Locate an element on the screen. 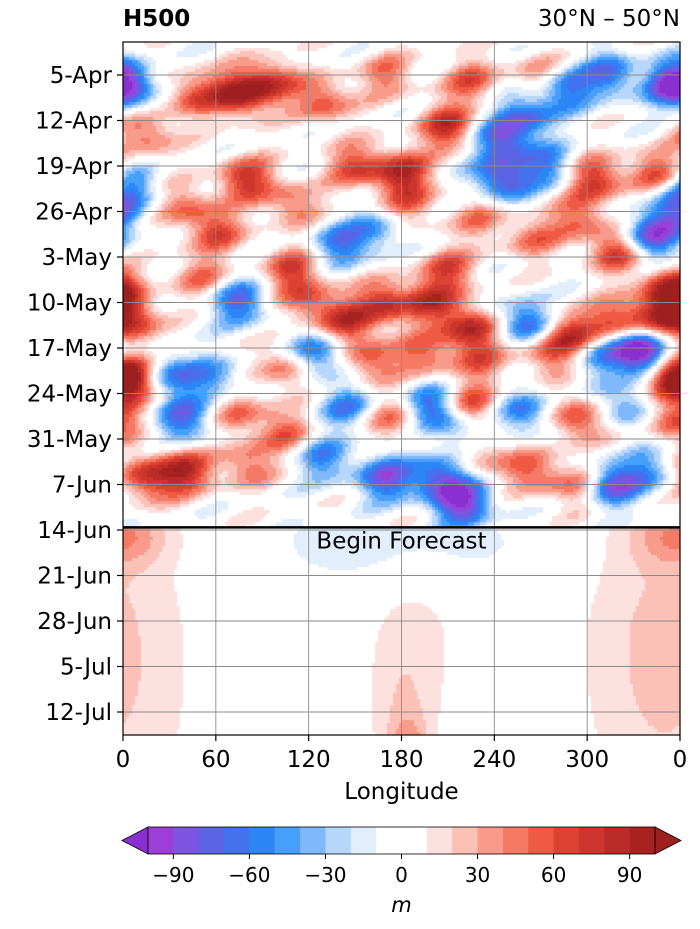  x-axis-ticks: 0 60 120 180 240 300 0 is located at coordinates (402, 754).